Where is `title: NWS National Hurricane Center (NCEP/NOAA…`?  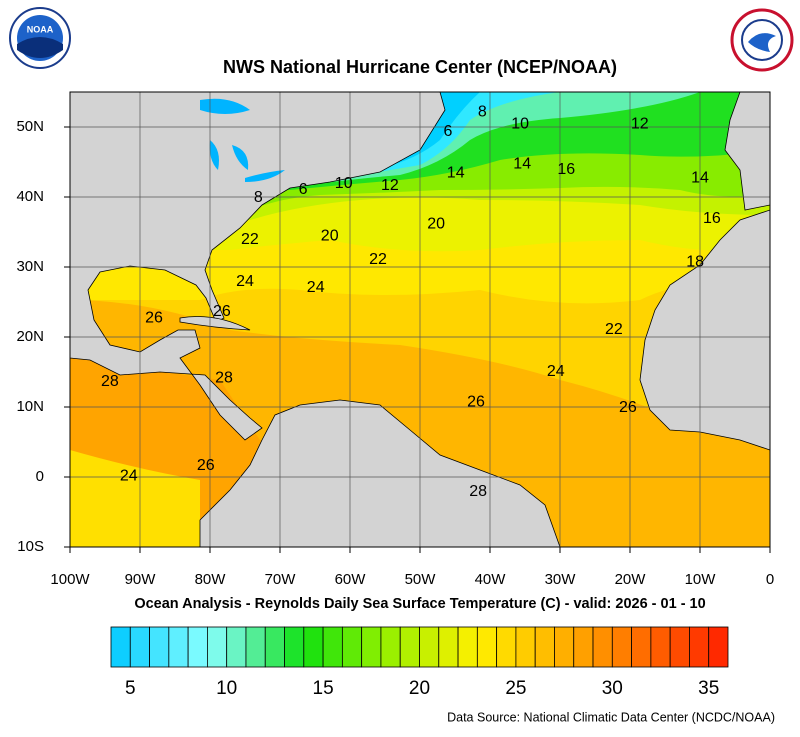
title: NWS National Hurricane Center (NCEP/NOAA… is located at coordinates (420, 67).